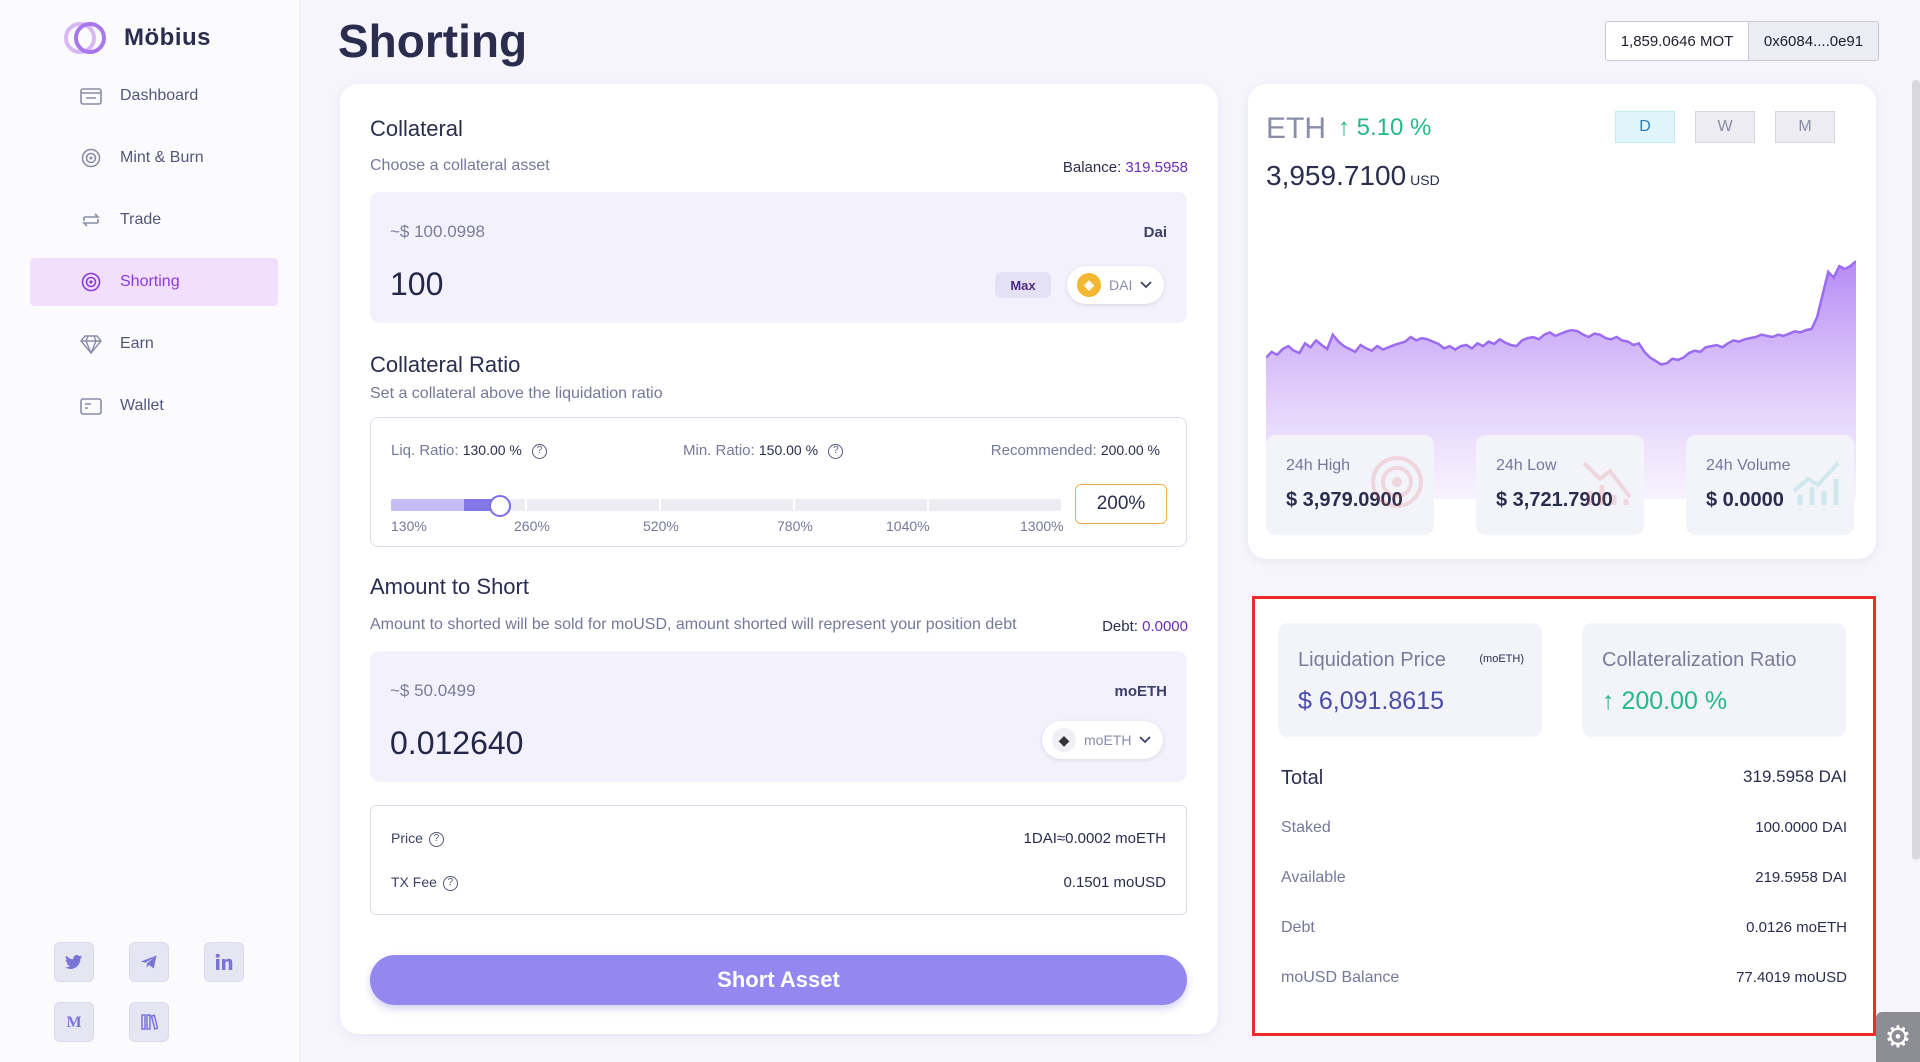 This screenshot has height=1062, width=1920. What do you see at coordinates (1385, 127) in the screenshot?
I see `price-change: ↑ 5.10 %` at bounding box center [1385, 127].